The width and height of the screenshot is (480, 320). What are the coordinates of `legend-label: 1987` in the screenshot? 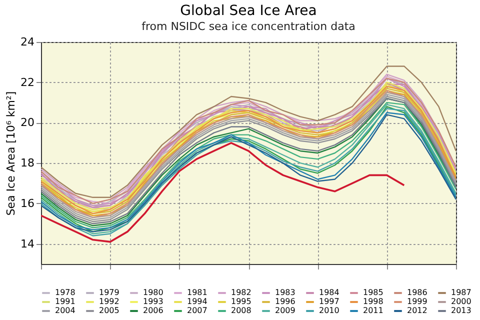 It's located at (461, 292).